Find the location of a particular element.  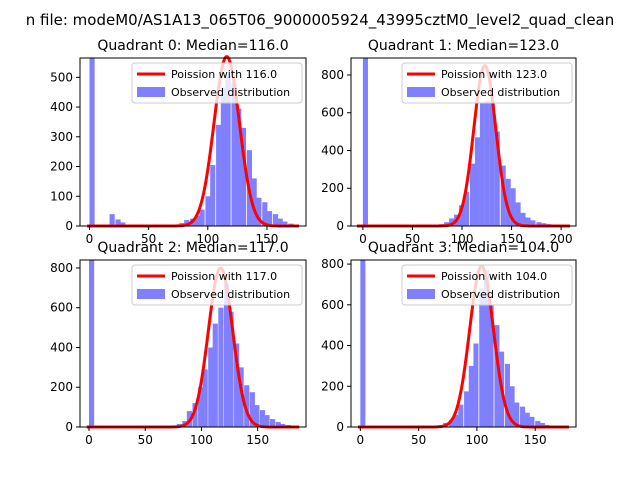

y-tick-label: 100 is located at coordinates (61, 196).